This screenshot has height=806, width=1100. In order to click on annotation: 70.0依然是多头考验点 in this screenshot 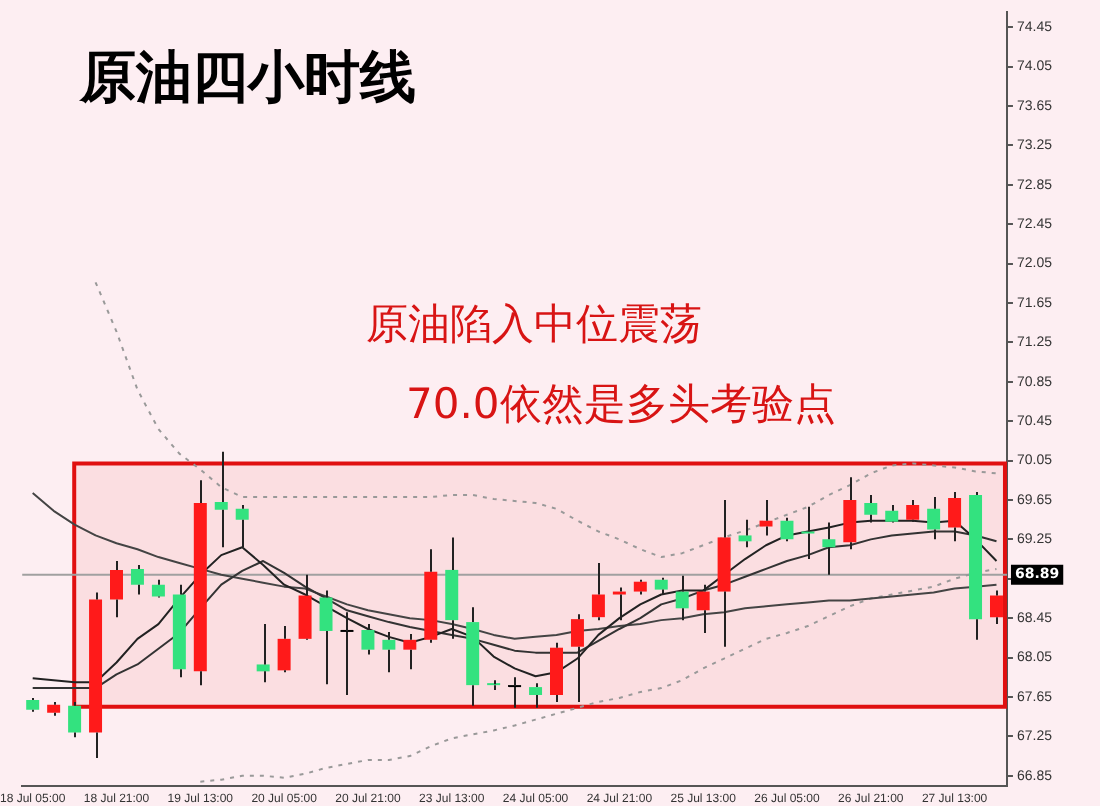, I will do `click(621, 405)`.